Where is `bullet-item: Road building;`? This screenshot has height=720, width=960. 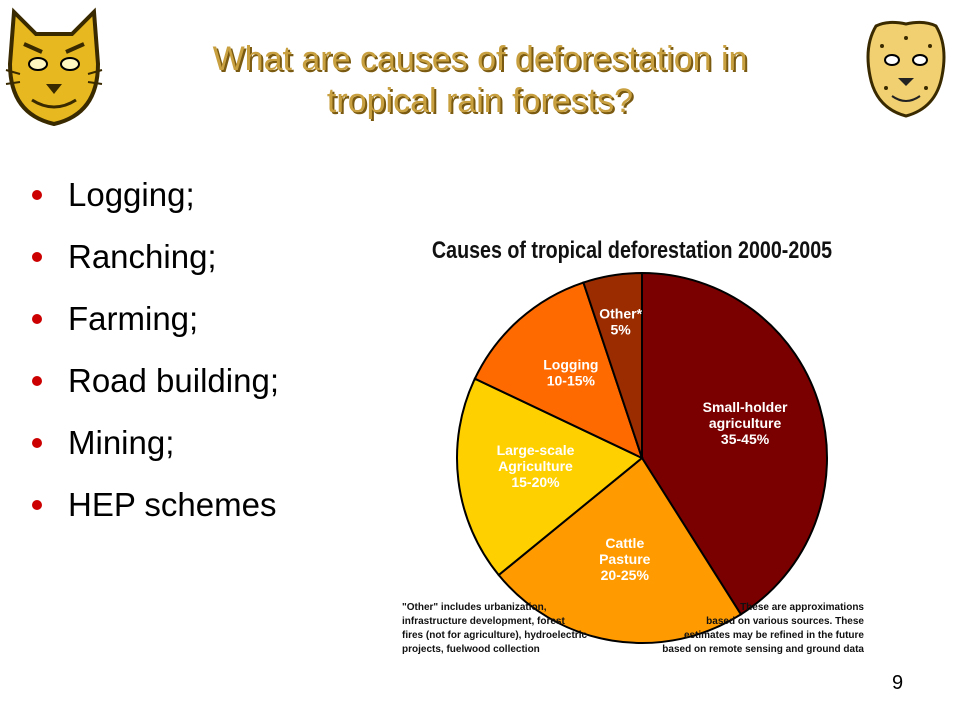 bullet-item: Road building; is located at coordinates (153, 381).